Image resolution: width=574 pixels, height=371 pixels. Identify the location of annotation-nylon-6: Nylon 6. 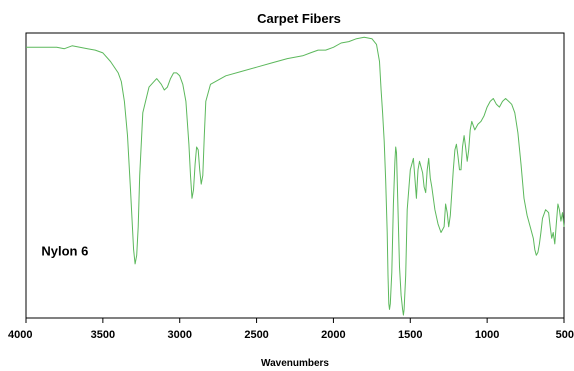
(64, 250).